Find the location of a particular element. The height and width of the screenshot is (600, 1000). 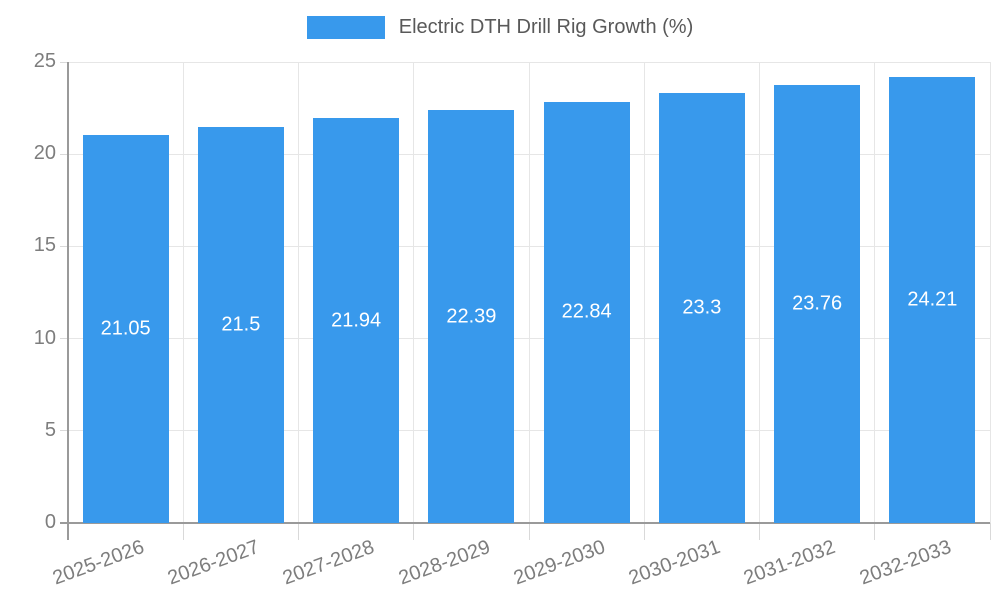

bar: 21.05 is located at coordinates (125, 328).